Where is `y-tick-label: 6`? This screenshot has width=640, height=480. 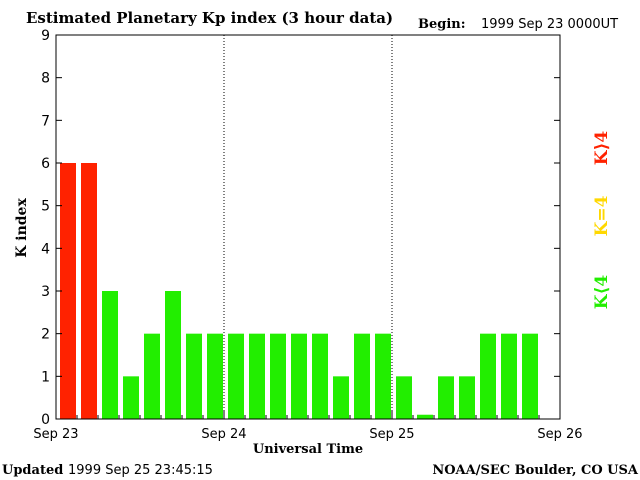 y-tick-label: 6 is located at coordinates (45, 164).